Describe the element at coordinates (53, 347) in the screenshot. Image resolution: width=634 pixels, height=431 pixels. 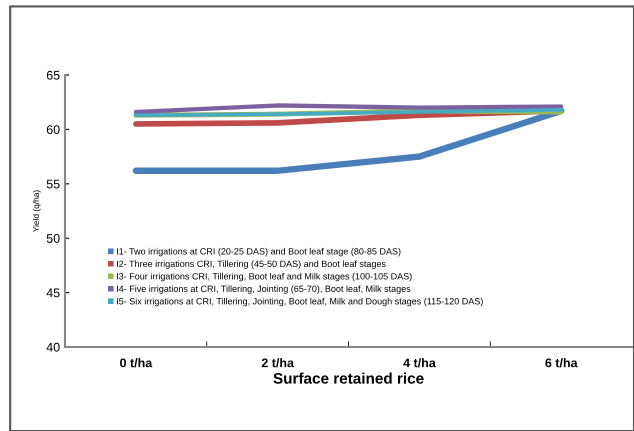
I see `y-tick-label: 40` at that location.